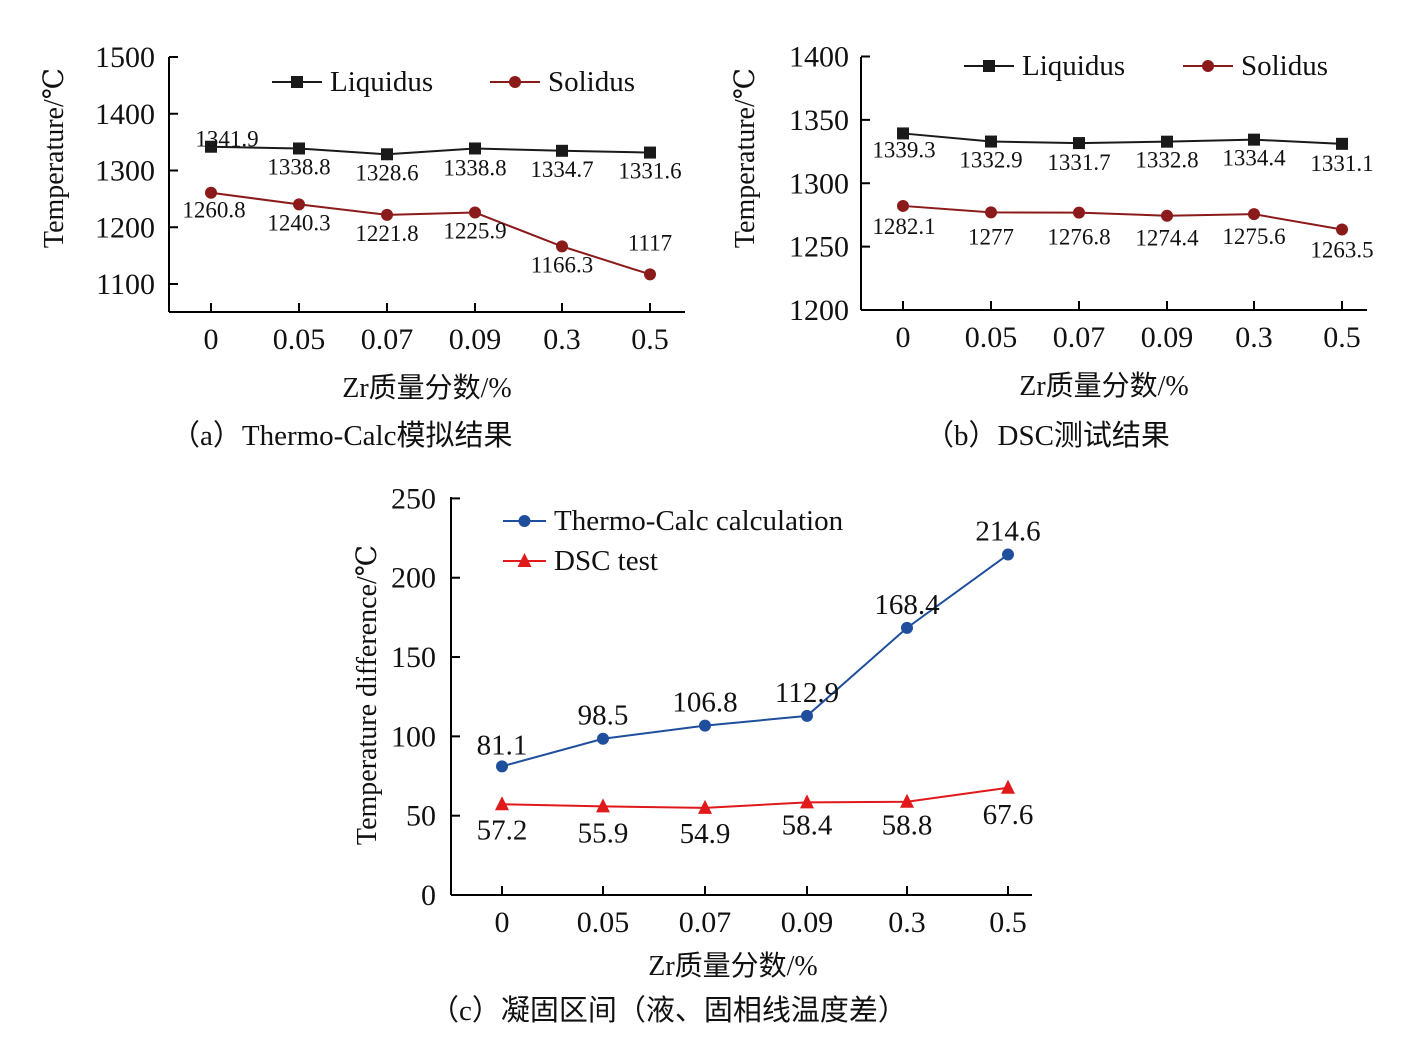 The height and width of the screenshot is (1046, 1402). Describe the element at coordinates (298, 222) in the screenshot. I see `chart-a-series-2-data-label: 1240.3` at that location.